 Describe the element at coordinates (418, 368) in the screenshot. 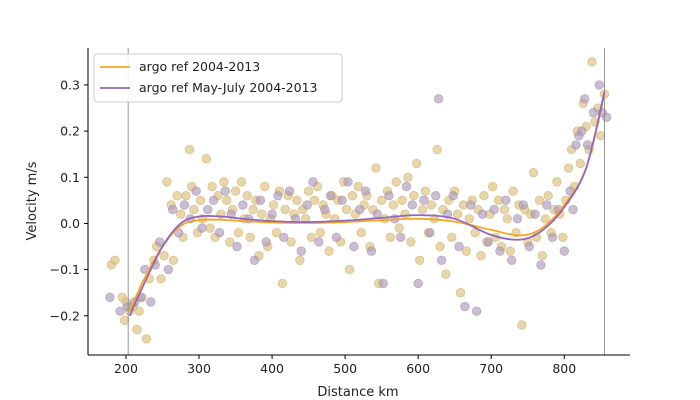

I see `x-tick-label-4: 600` at that location.